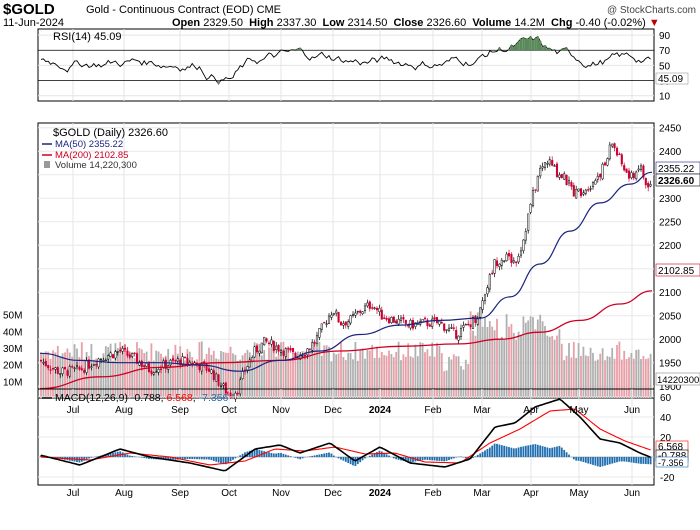 The height and width of the screenshot is (530, 700). Describe the element at coordinates (654, 23) in the screenshot. I see `down-arrow-icon: ▼` at that location.